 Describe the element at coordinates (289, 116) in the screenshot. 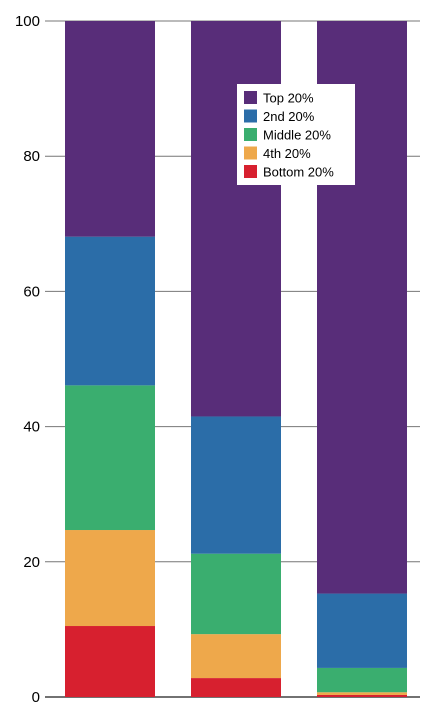

I see `legend-label: 2nd 20%` at that location.